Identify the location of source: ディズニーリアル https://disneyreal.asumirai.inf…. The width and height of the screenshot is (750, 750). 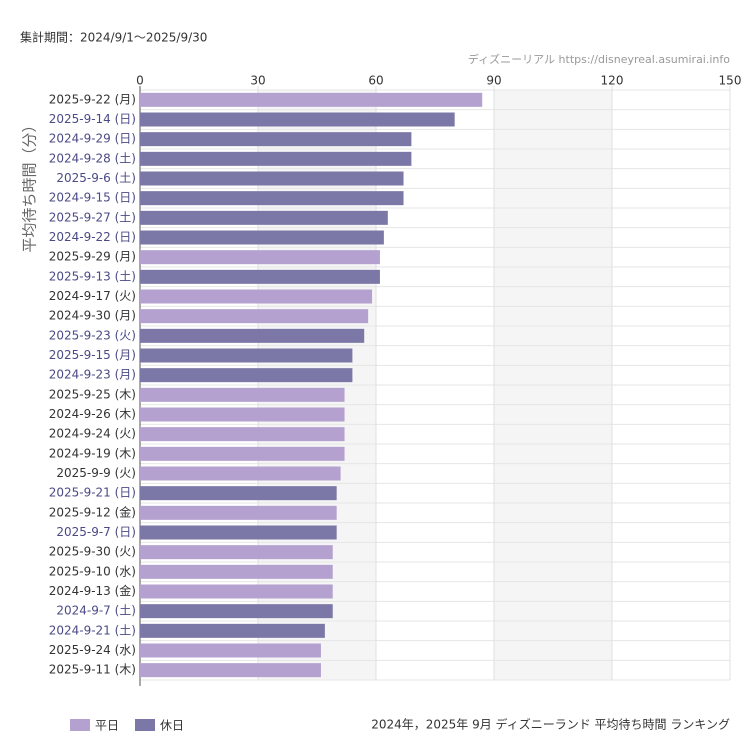
(599, 59).